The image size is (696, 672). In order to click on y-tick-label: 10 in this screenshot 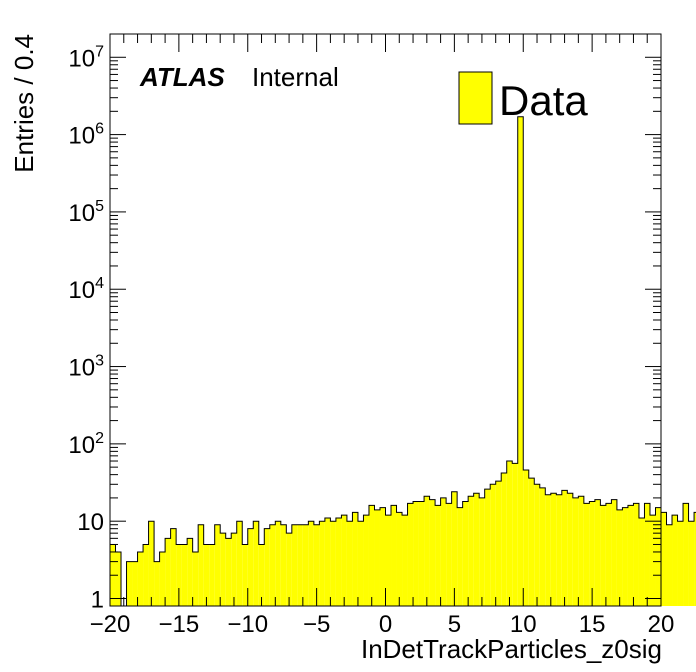, I will do `click(90, 522)`.